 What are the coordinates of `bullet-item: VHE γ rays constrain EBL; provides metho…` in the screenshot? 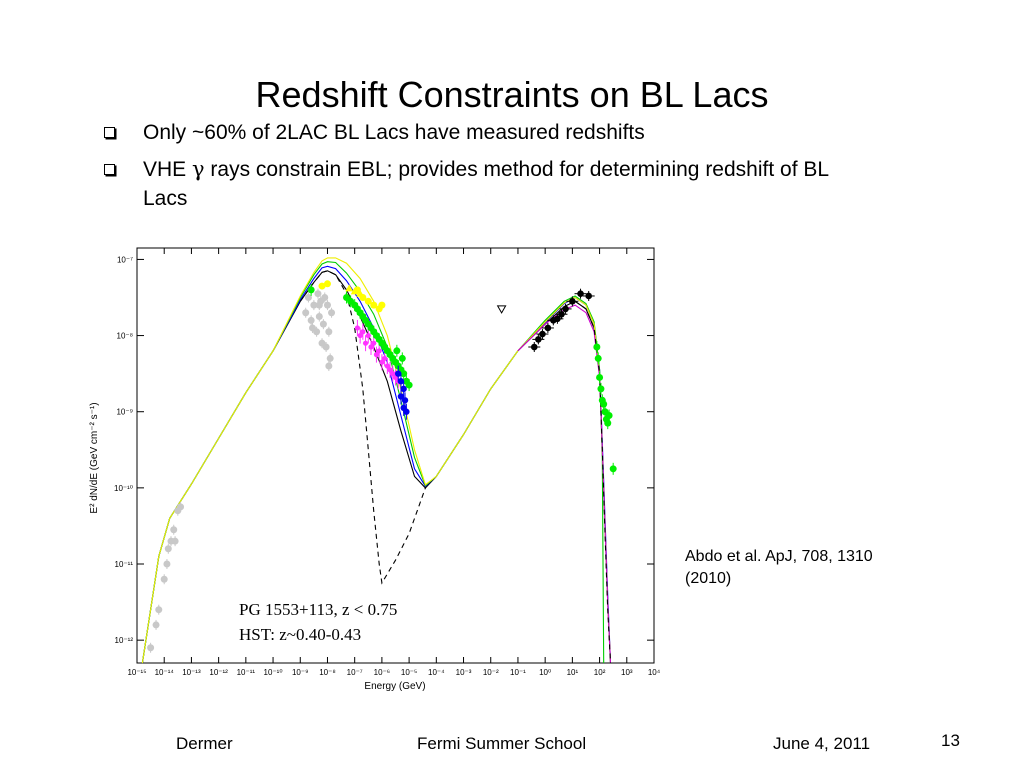 It's located at (480, 184).